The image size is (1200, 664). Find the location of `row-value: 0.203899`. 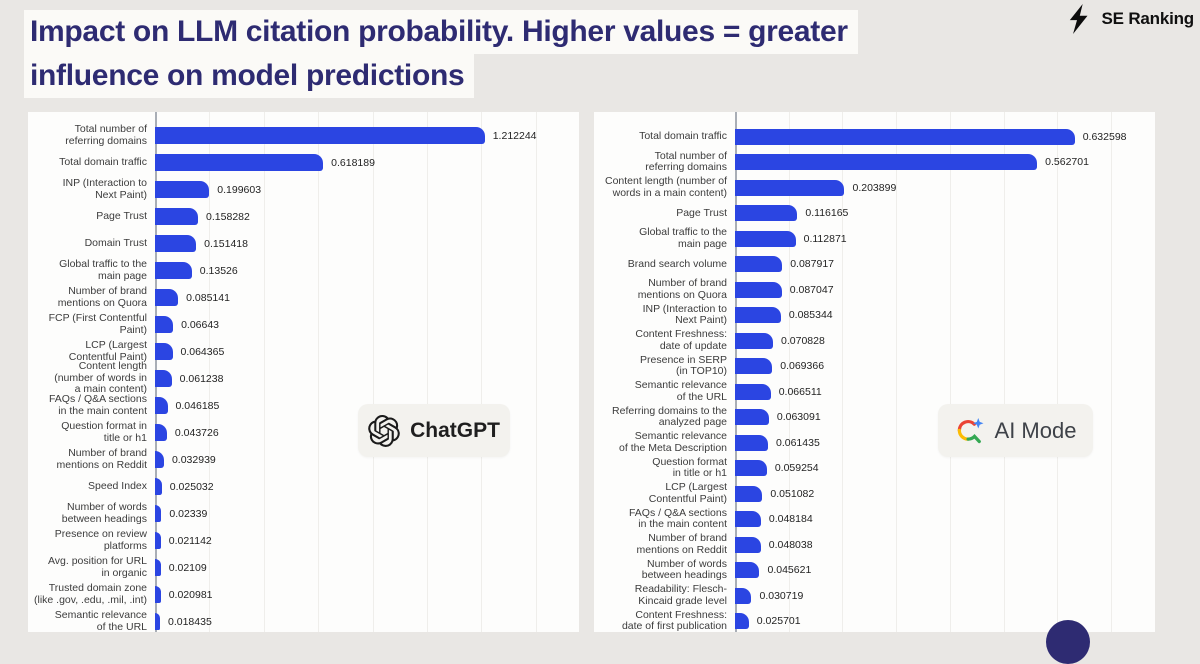

row-value: 0.203899 is located at coordinates (874, 187).